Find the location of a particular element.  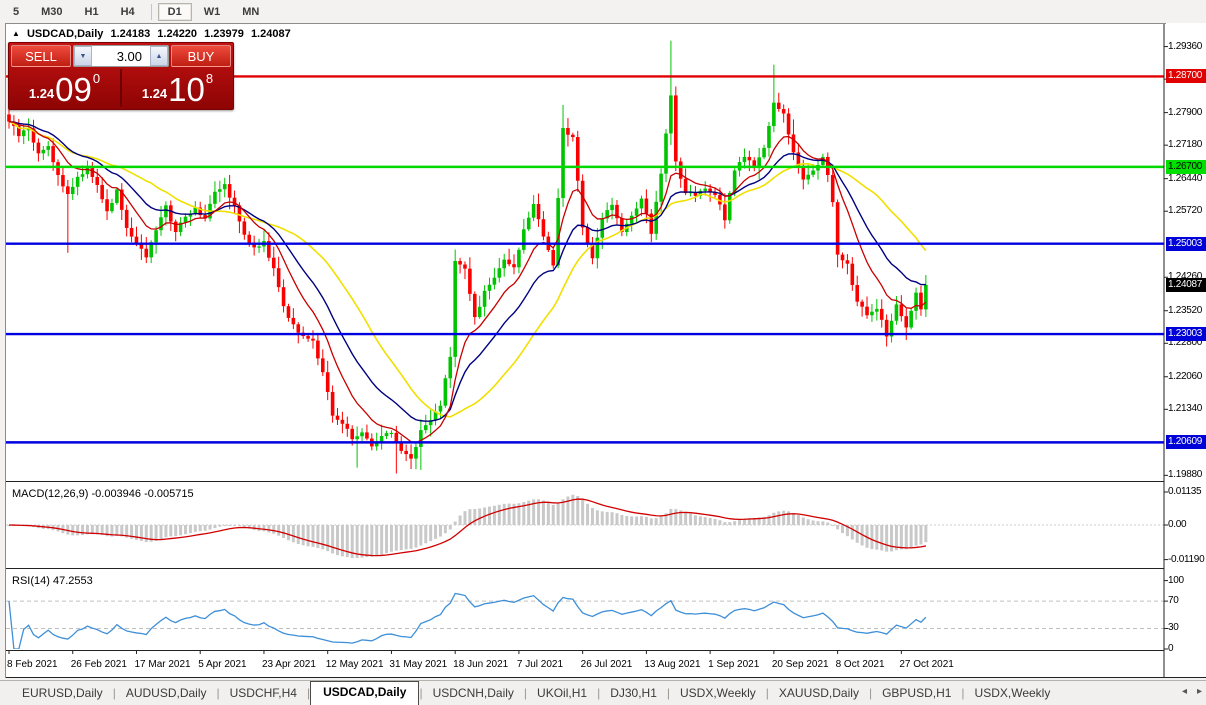

timeframe-button-d1: D1 is located at coordinates (174, 11).